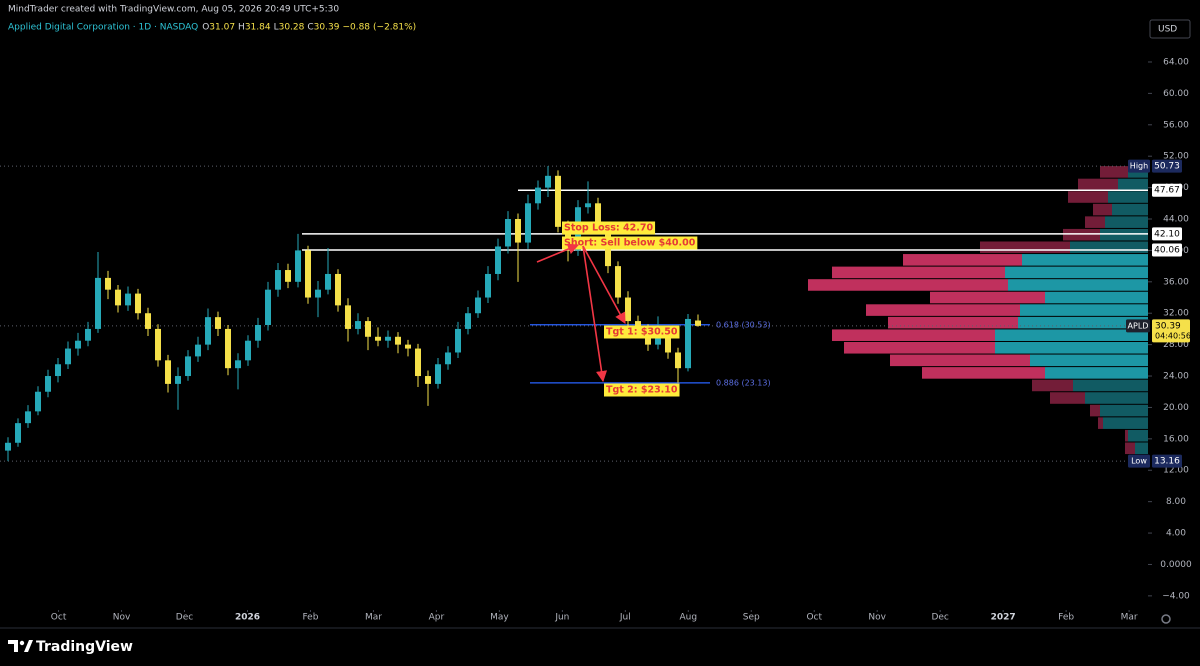 The height and width of the screenshot is (666, 1200). I want to click on fib-label: 0.618 (30.53), so click(743, 324).